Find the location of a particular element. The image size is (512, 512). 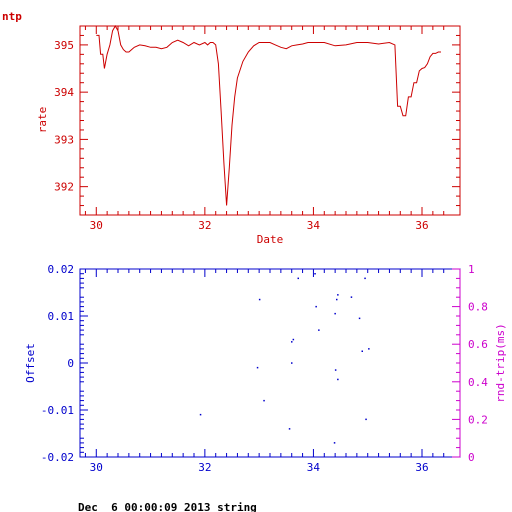

offset-x-tick-label: 30 is located at coordinates (96, 467).